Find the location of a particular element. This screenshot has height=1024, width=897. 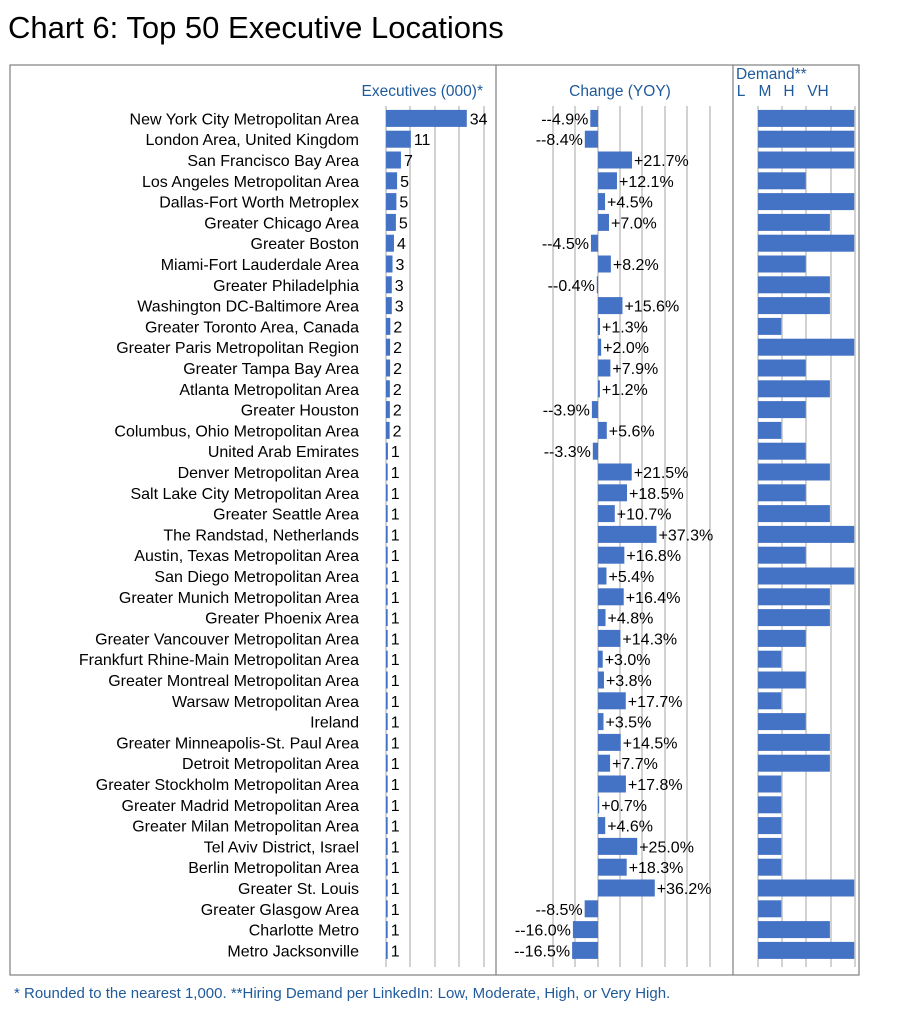

category-label: The Randstad, Netherlands is located at coordinates (261, 535).